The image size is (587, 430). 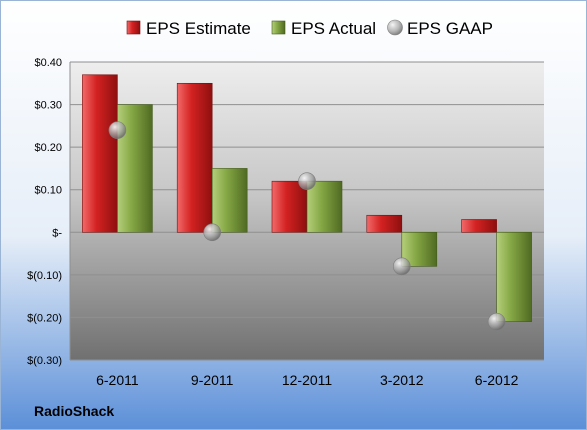 I want to click on gaap-point-6-2012, so click(x=496, y=321).